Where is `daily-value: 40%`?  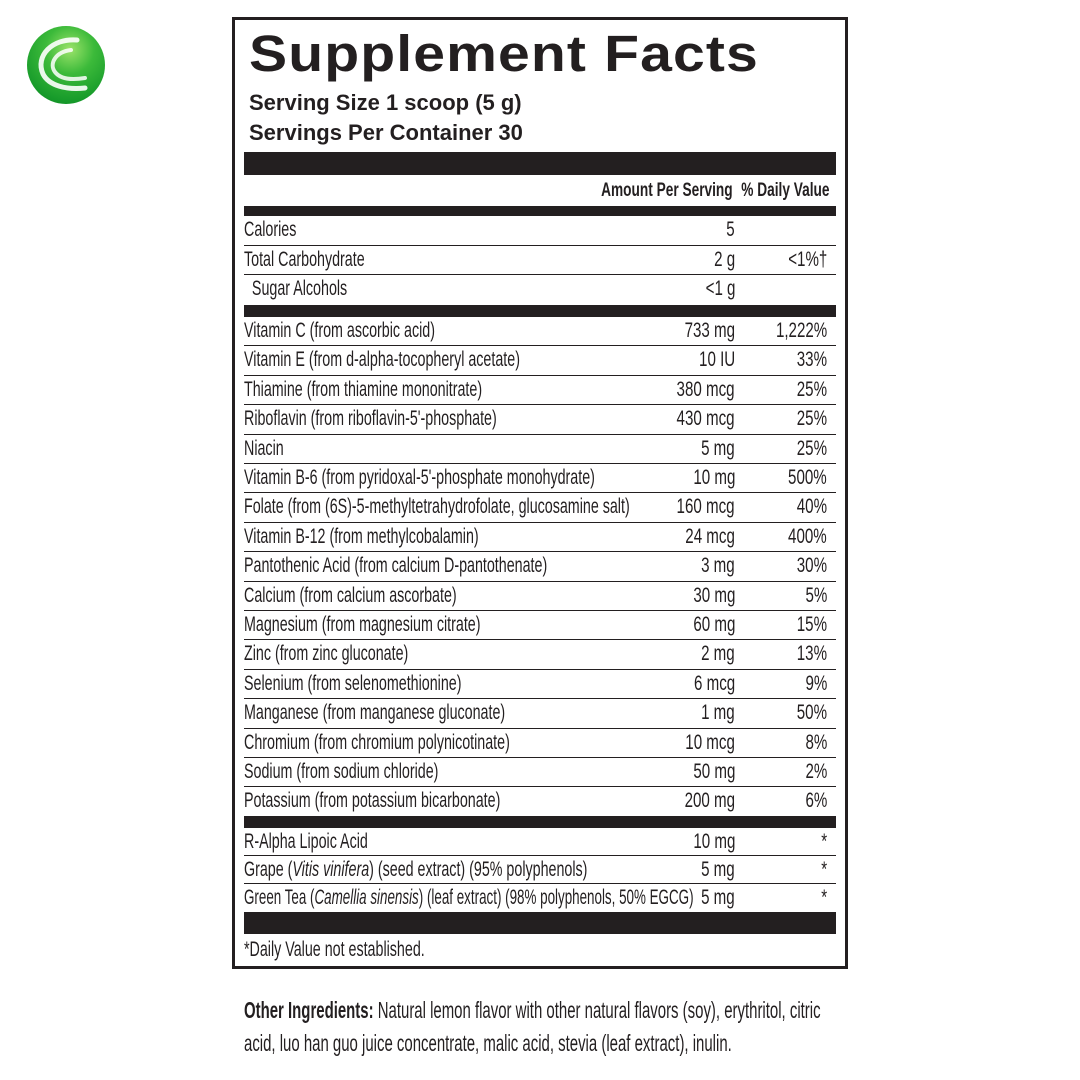
daily-value: 40% is located at coordinates (811, 507).